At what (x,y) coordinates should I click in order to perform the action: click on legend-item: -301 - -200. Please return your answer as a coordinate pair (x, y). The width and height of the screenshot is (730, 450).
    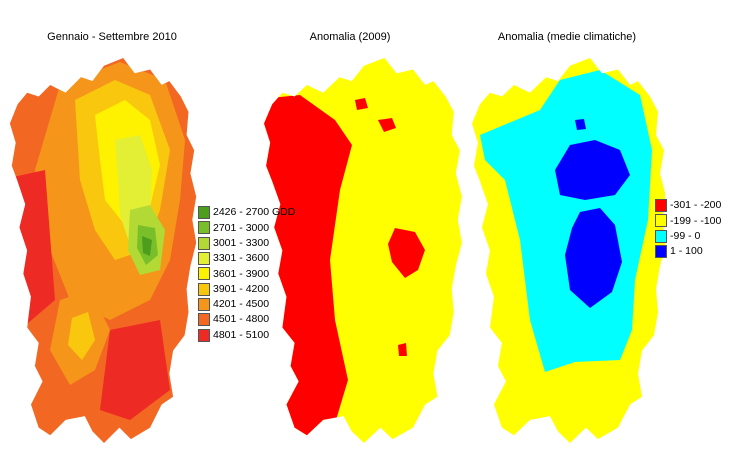
    Looking at the image, I should click on (688, 205).